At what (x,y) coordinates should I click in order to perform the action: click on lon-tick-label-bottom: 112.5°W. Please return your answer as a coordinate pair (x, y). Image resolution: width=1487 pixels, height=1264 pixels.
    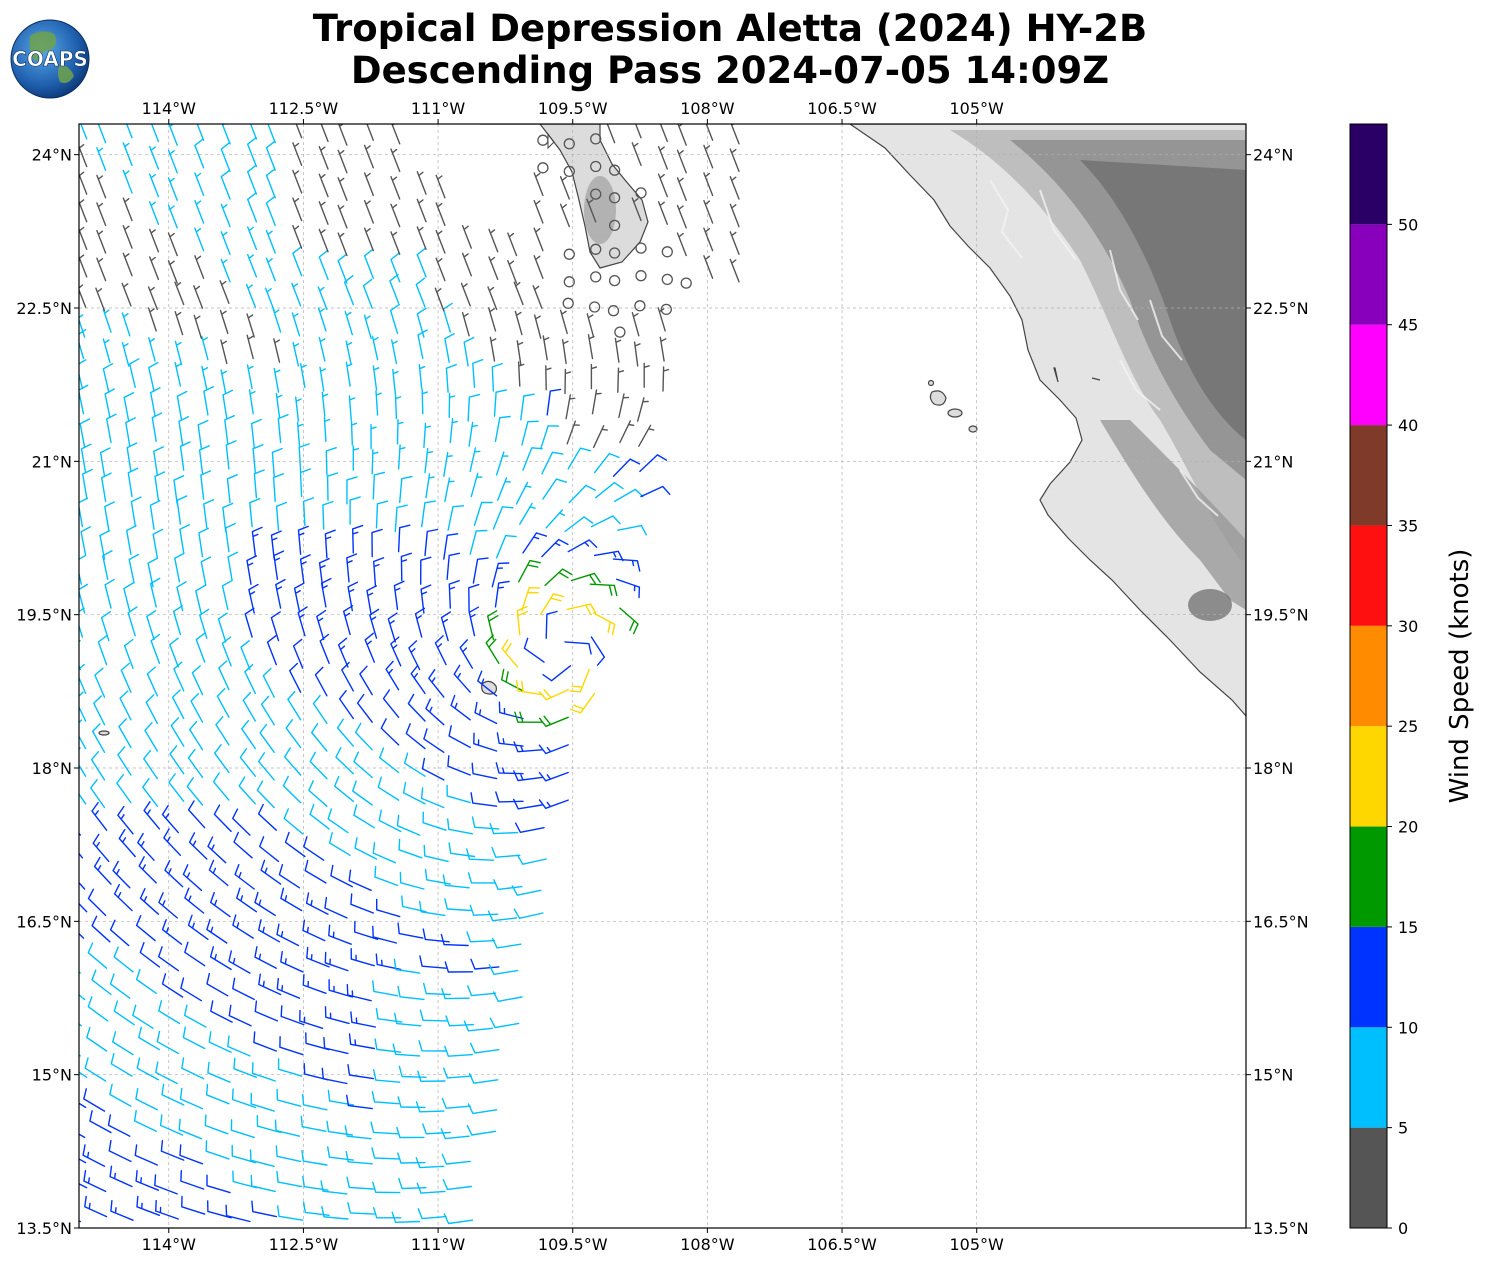
    Looking at the image, I should click on (304, 1244).